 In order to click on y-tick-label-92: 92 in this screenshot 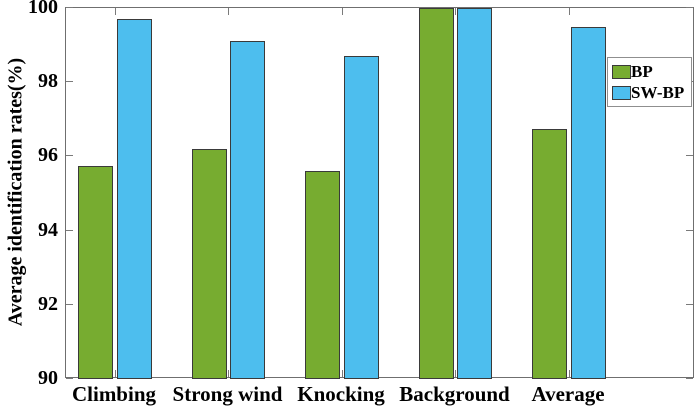, I will do `click(48, 303)`.